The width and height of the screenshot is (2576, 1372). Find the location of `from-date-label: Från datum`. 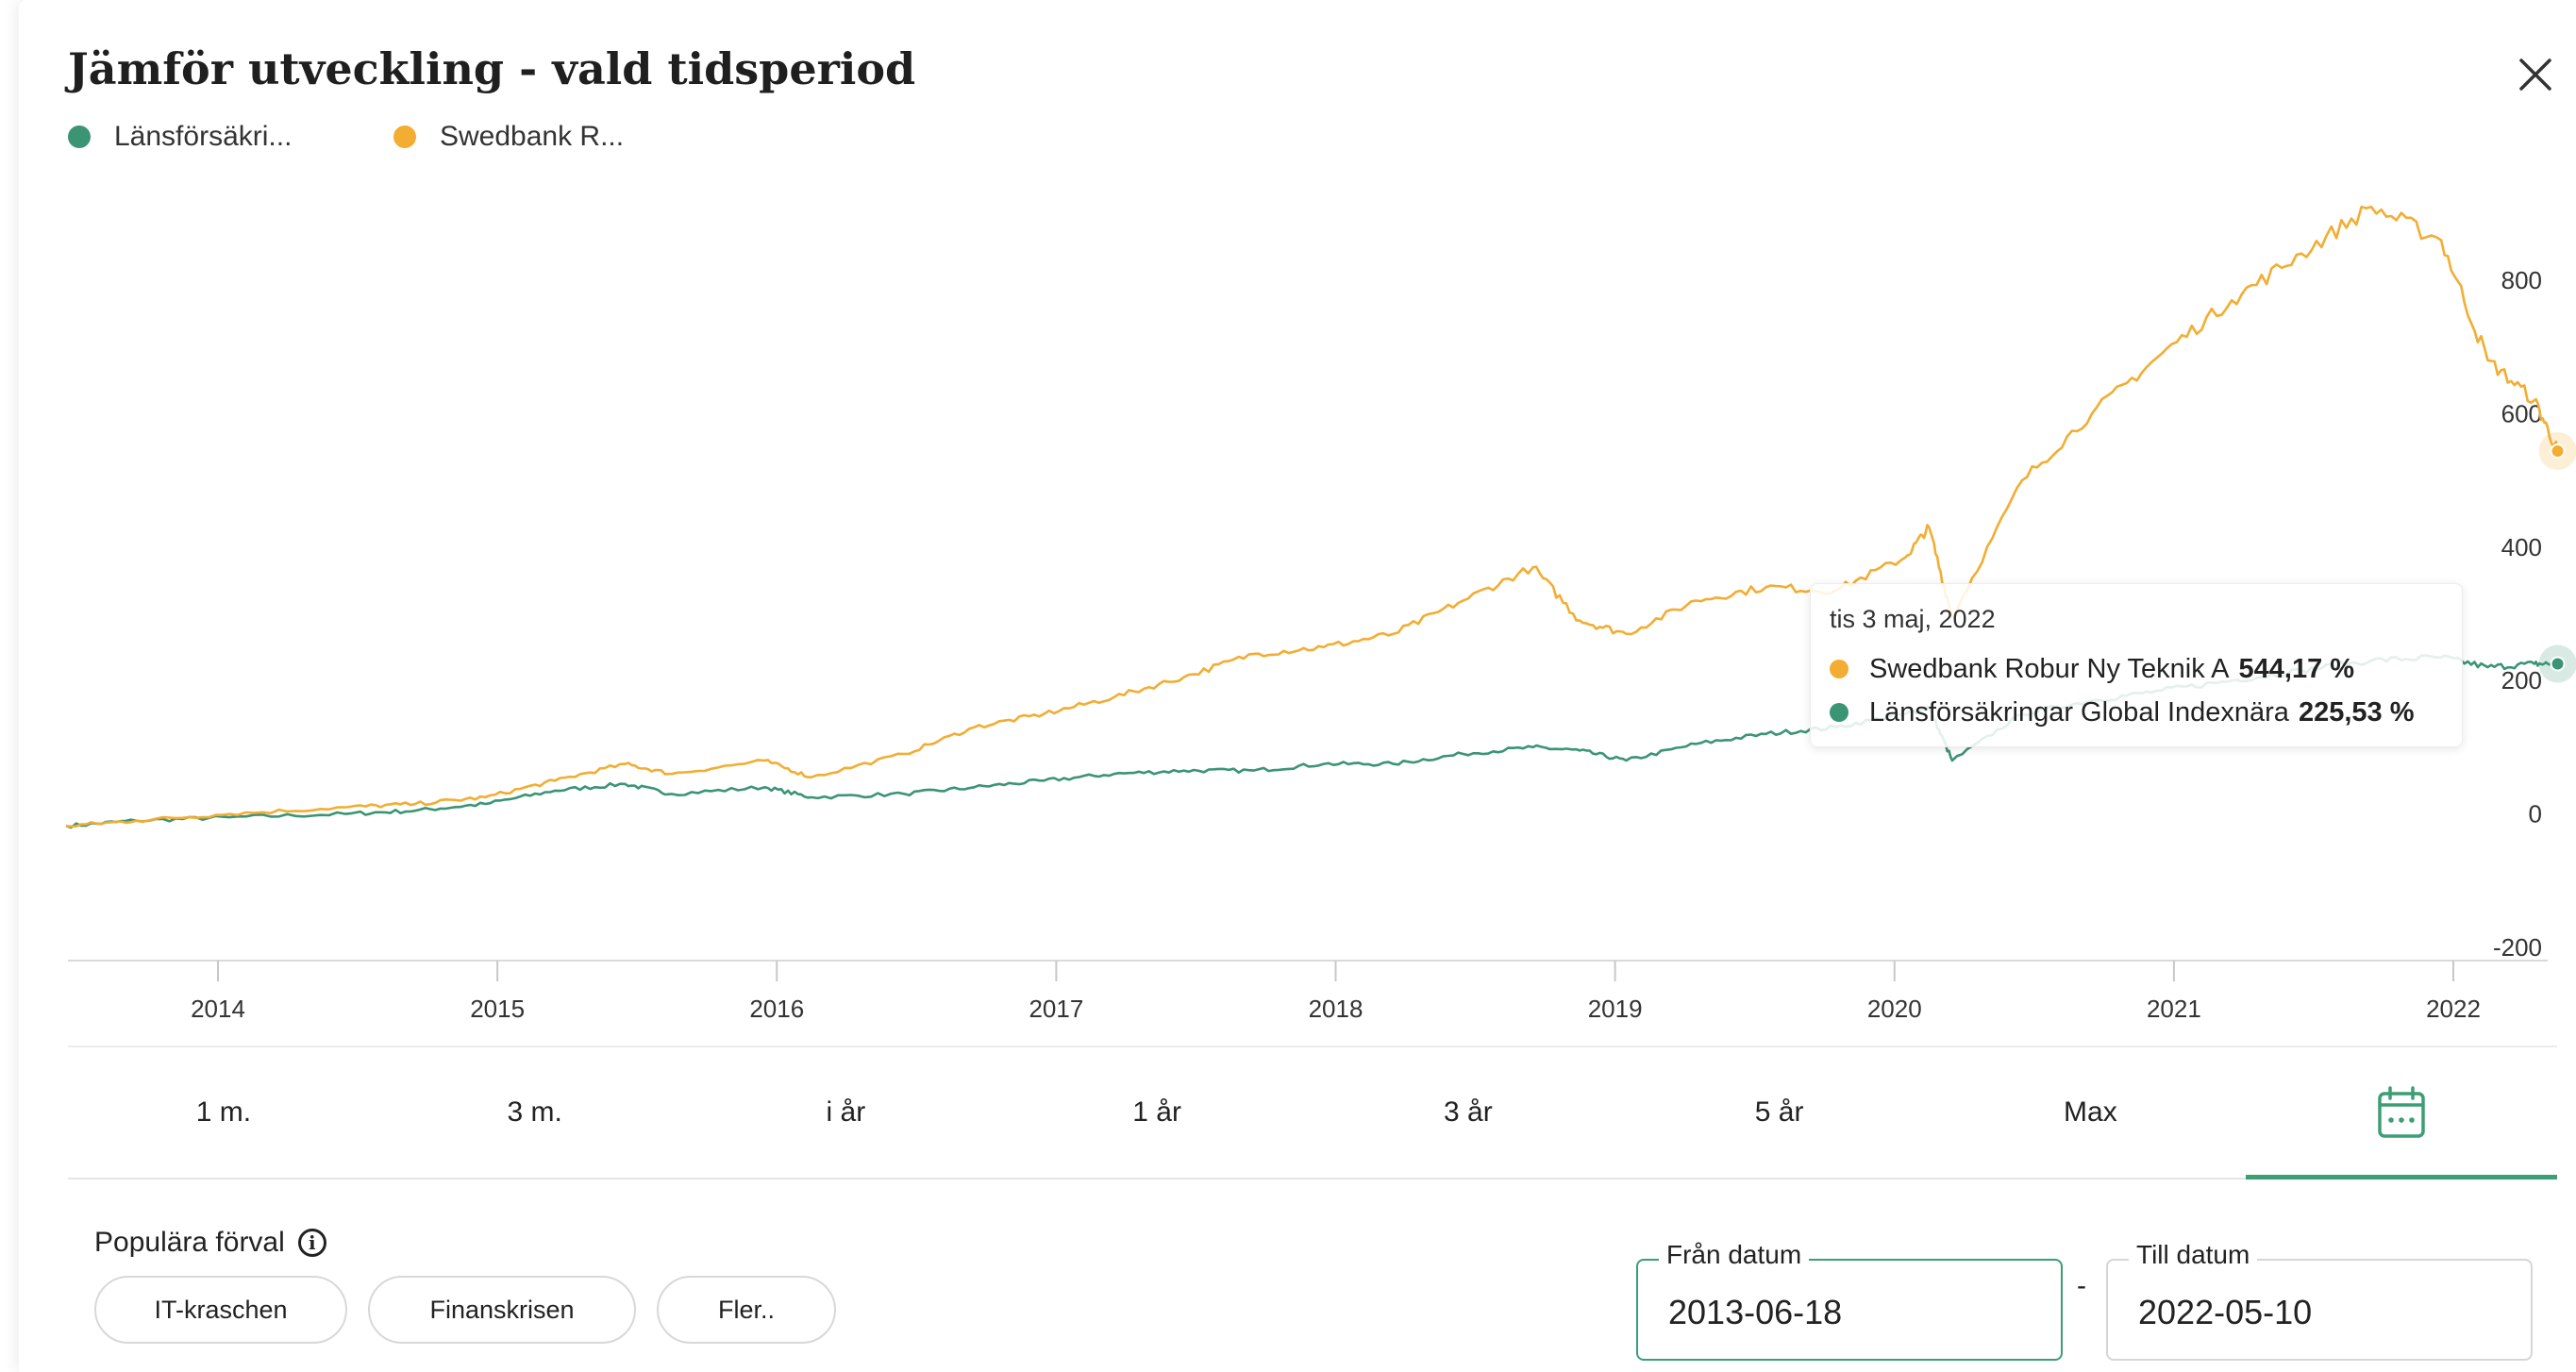

from-date-label: Från datum is located at coordinates (1734, 1255).